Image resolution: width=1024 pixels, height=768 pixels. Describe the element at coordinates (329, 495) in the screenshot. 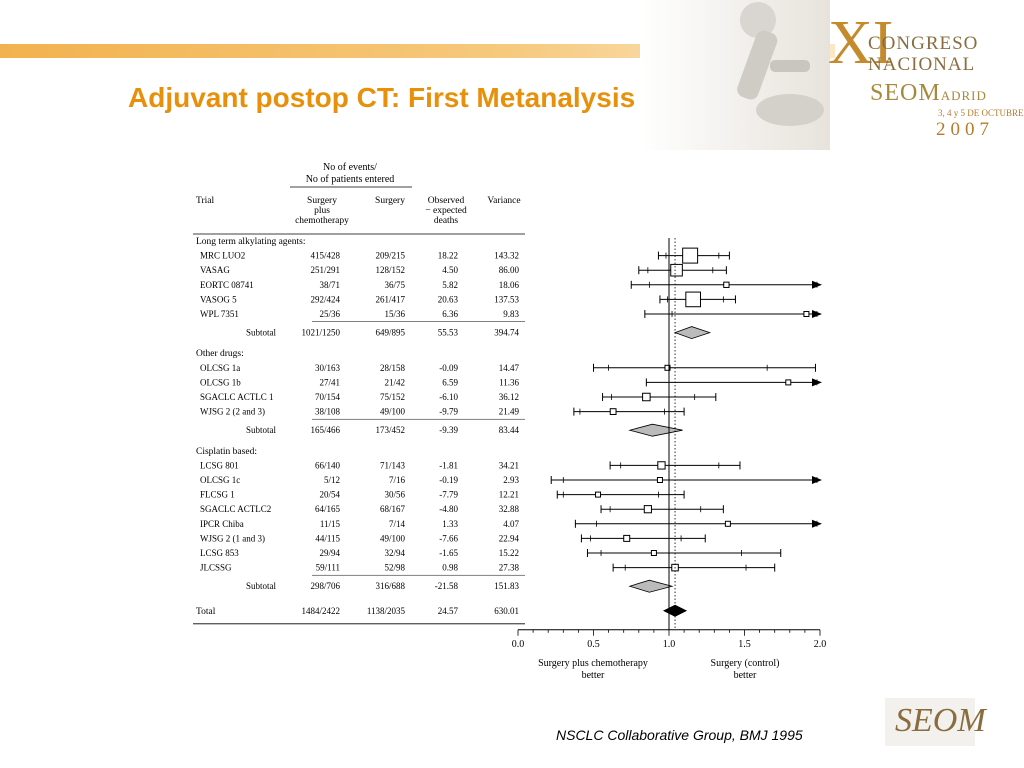

I see `chemo-events: 20/54` at that location.